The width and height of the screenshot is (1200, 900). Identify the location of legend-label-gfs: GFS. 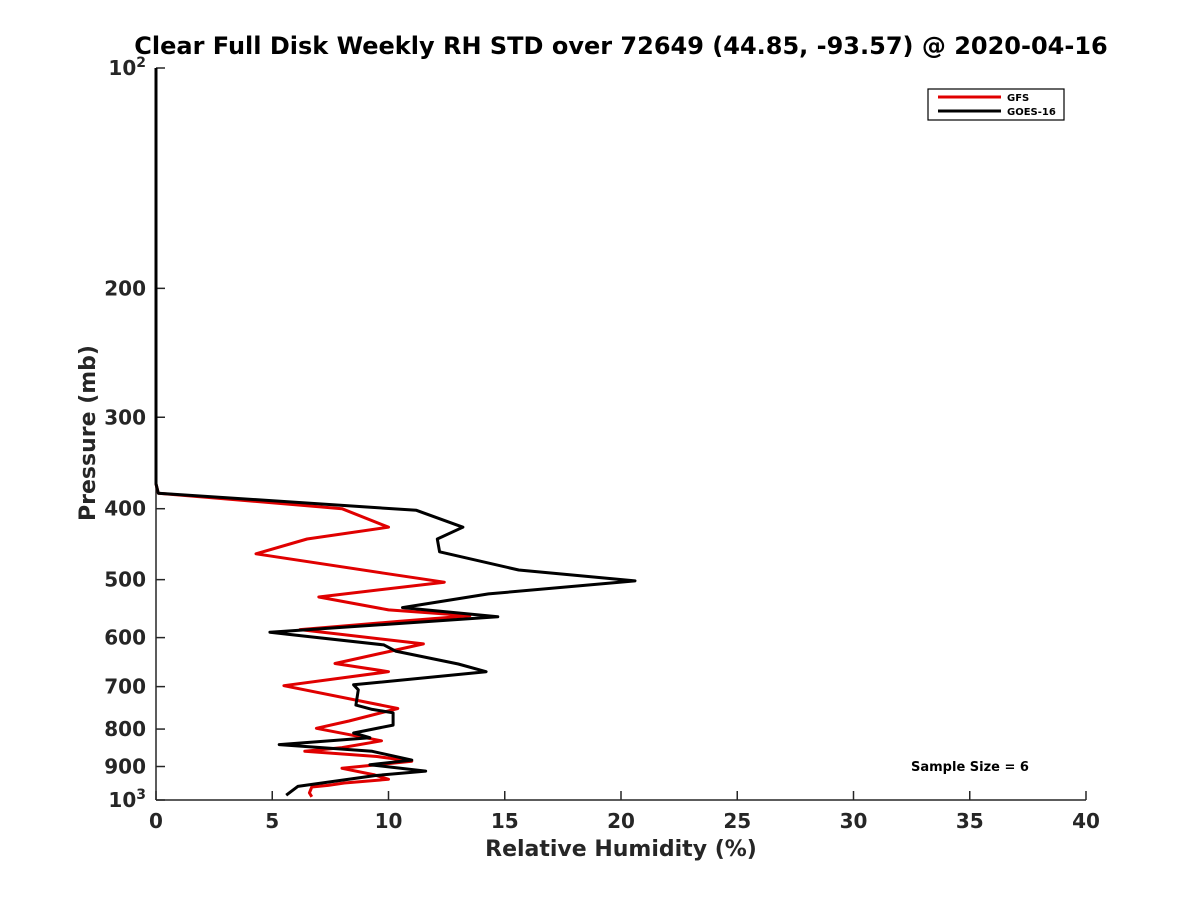
(1018, 98).